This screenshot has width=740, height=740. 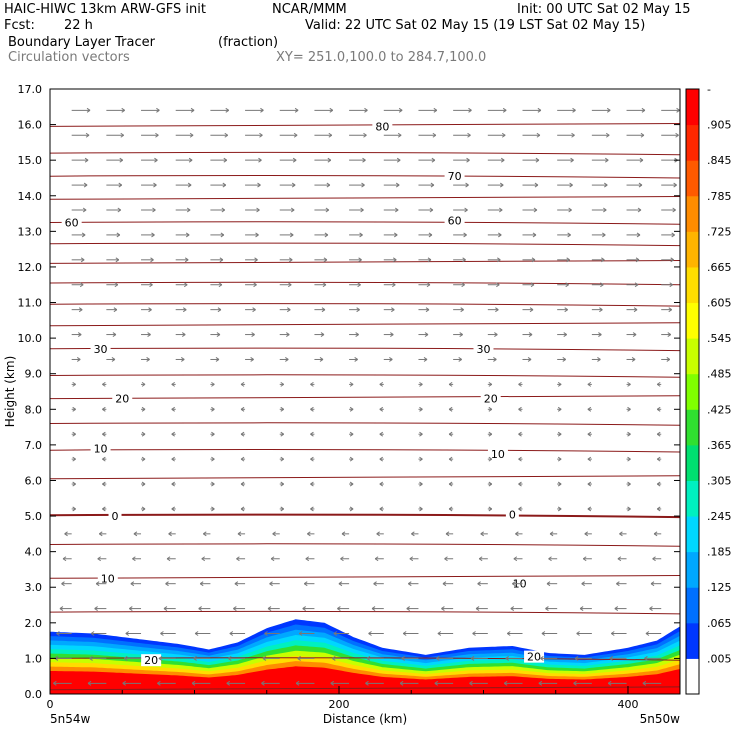 What do you see at coordinates (491, 399) in the screenshot?
I see `contour-label-7: 20` at bounding box center [491, 399].